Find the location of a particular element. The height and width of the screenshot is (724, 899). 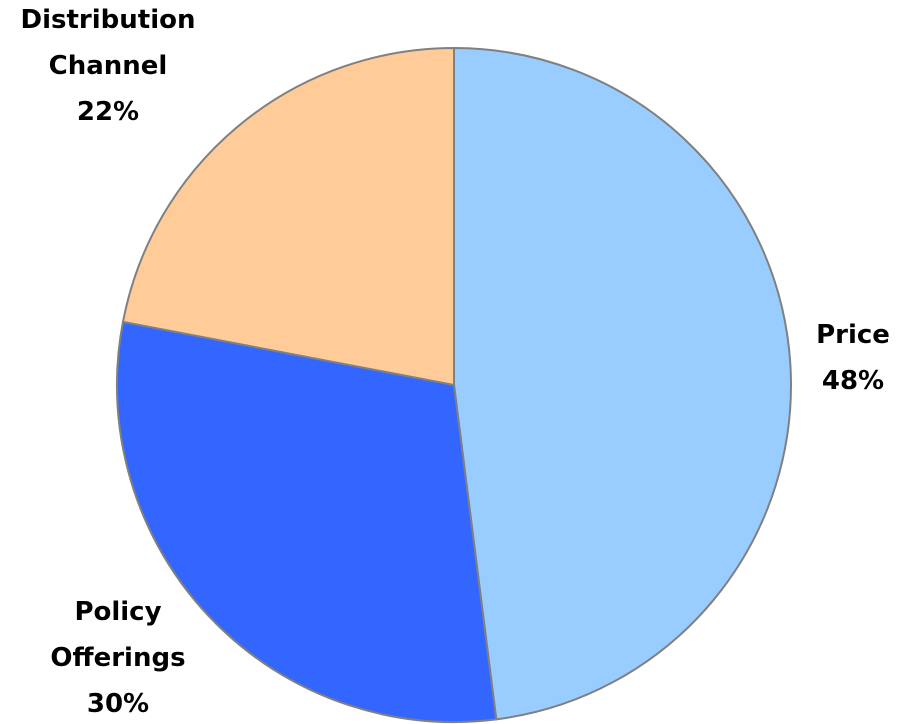

slice-label-distribution-channel: Distribution Channel 22% is located at coordinates (108, 66).